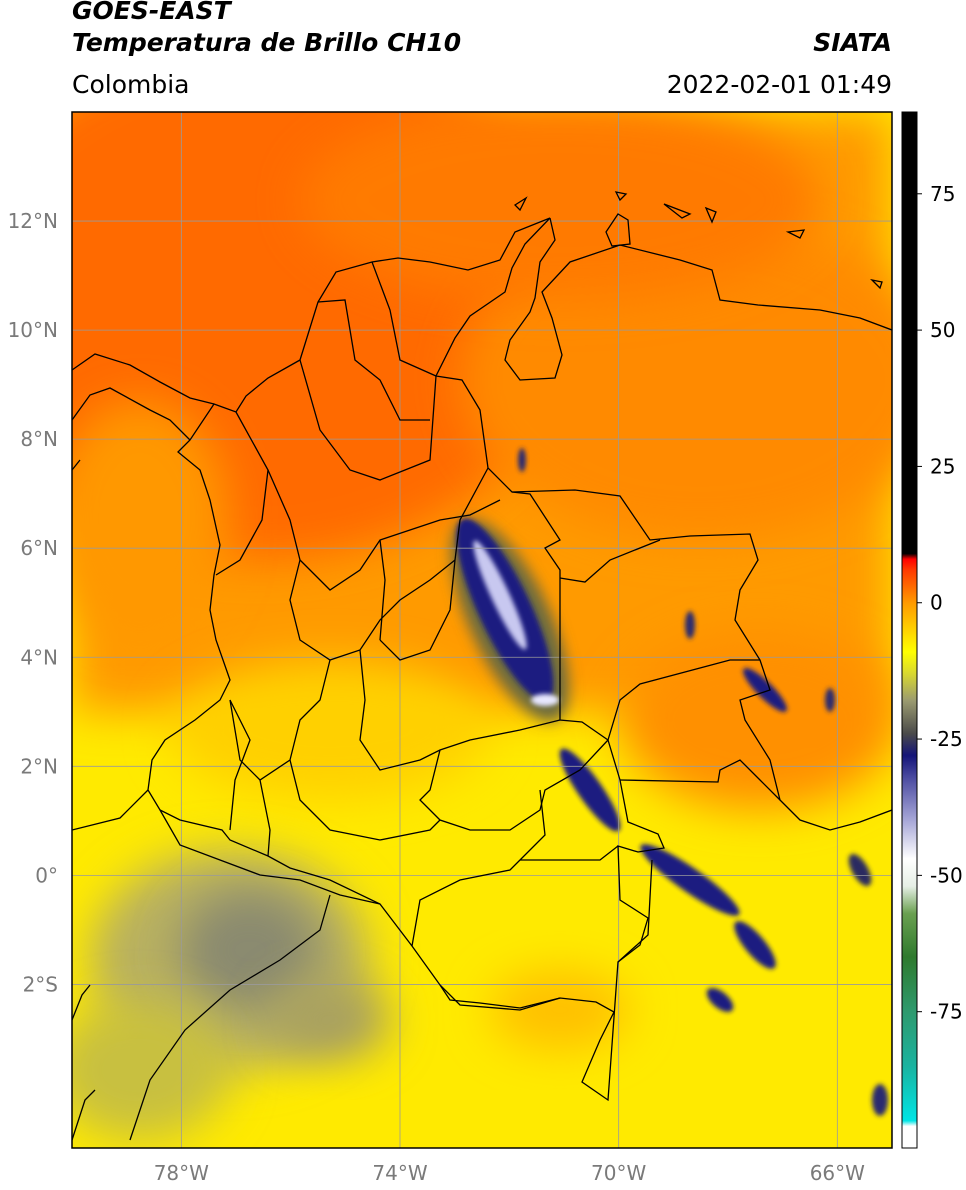  Describe the element at coordinates (39, 548) in the screenshot. I see `lat-tick-label: 6°N` at that location.